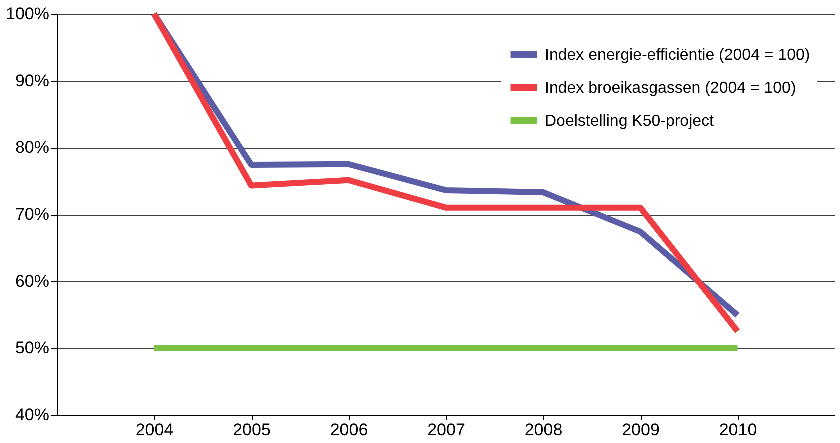  I want to click on y-tick-label: 60%, so click(32, 281).